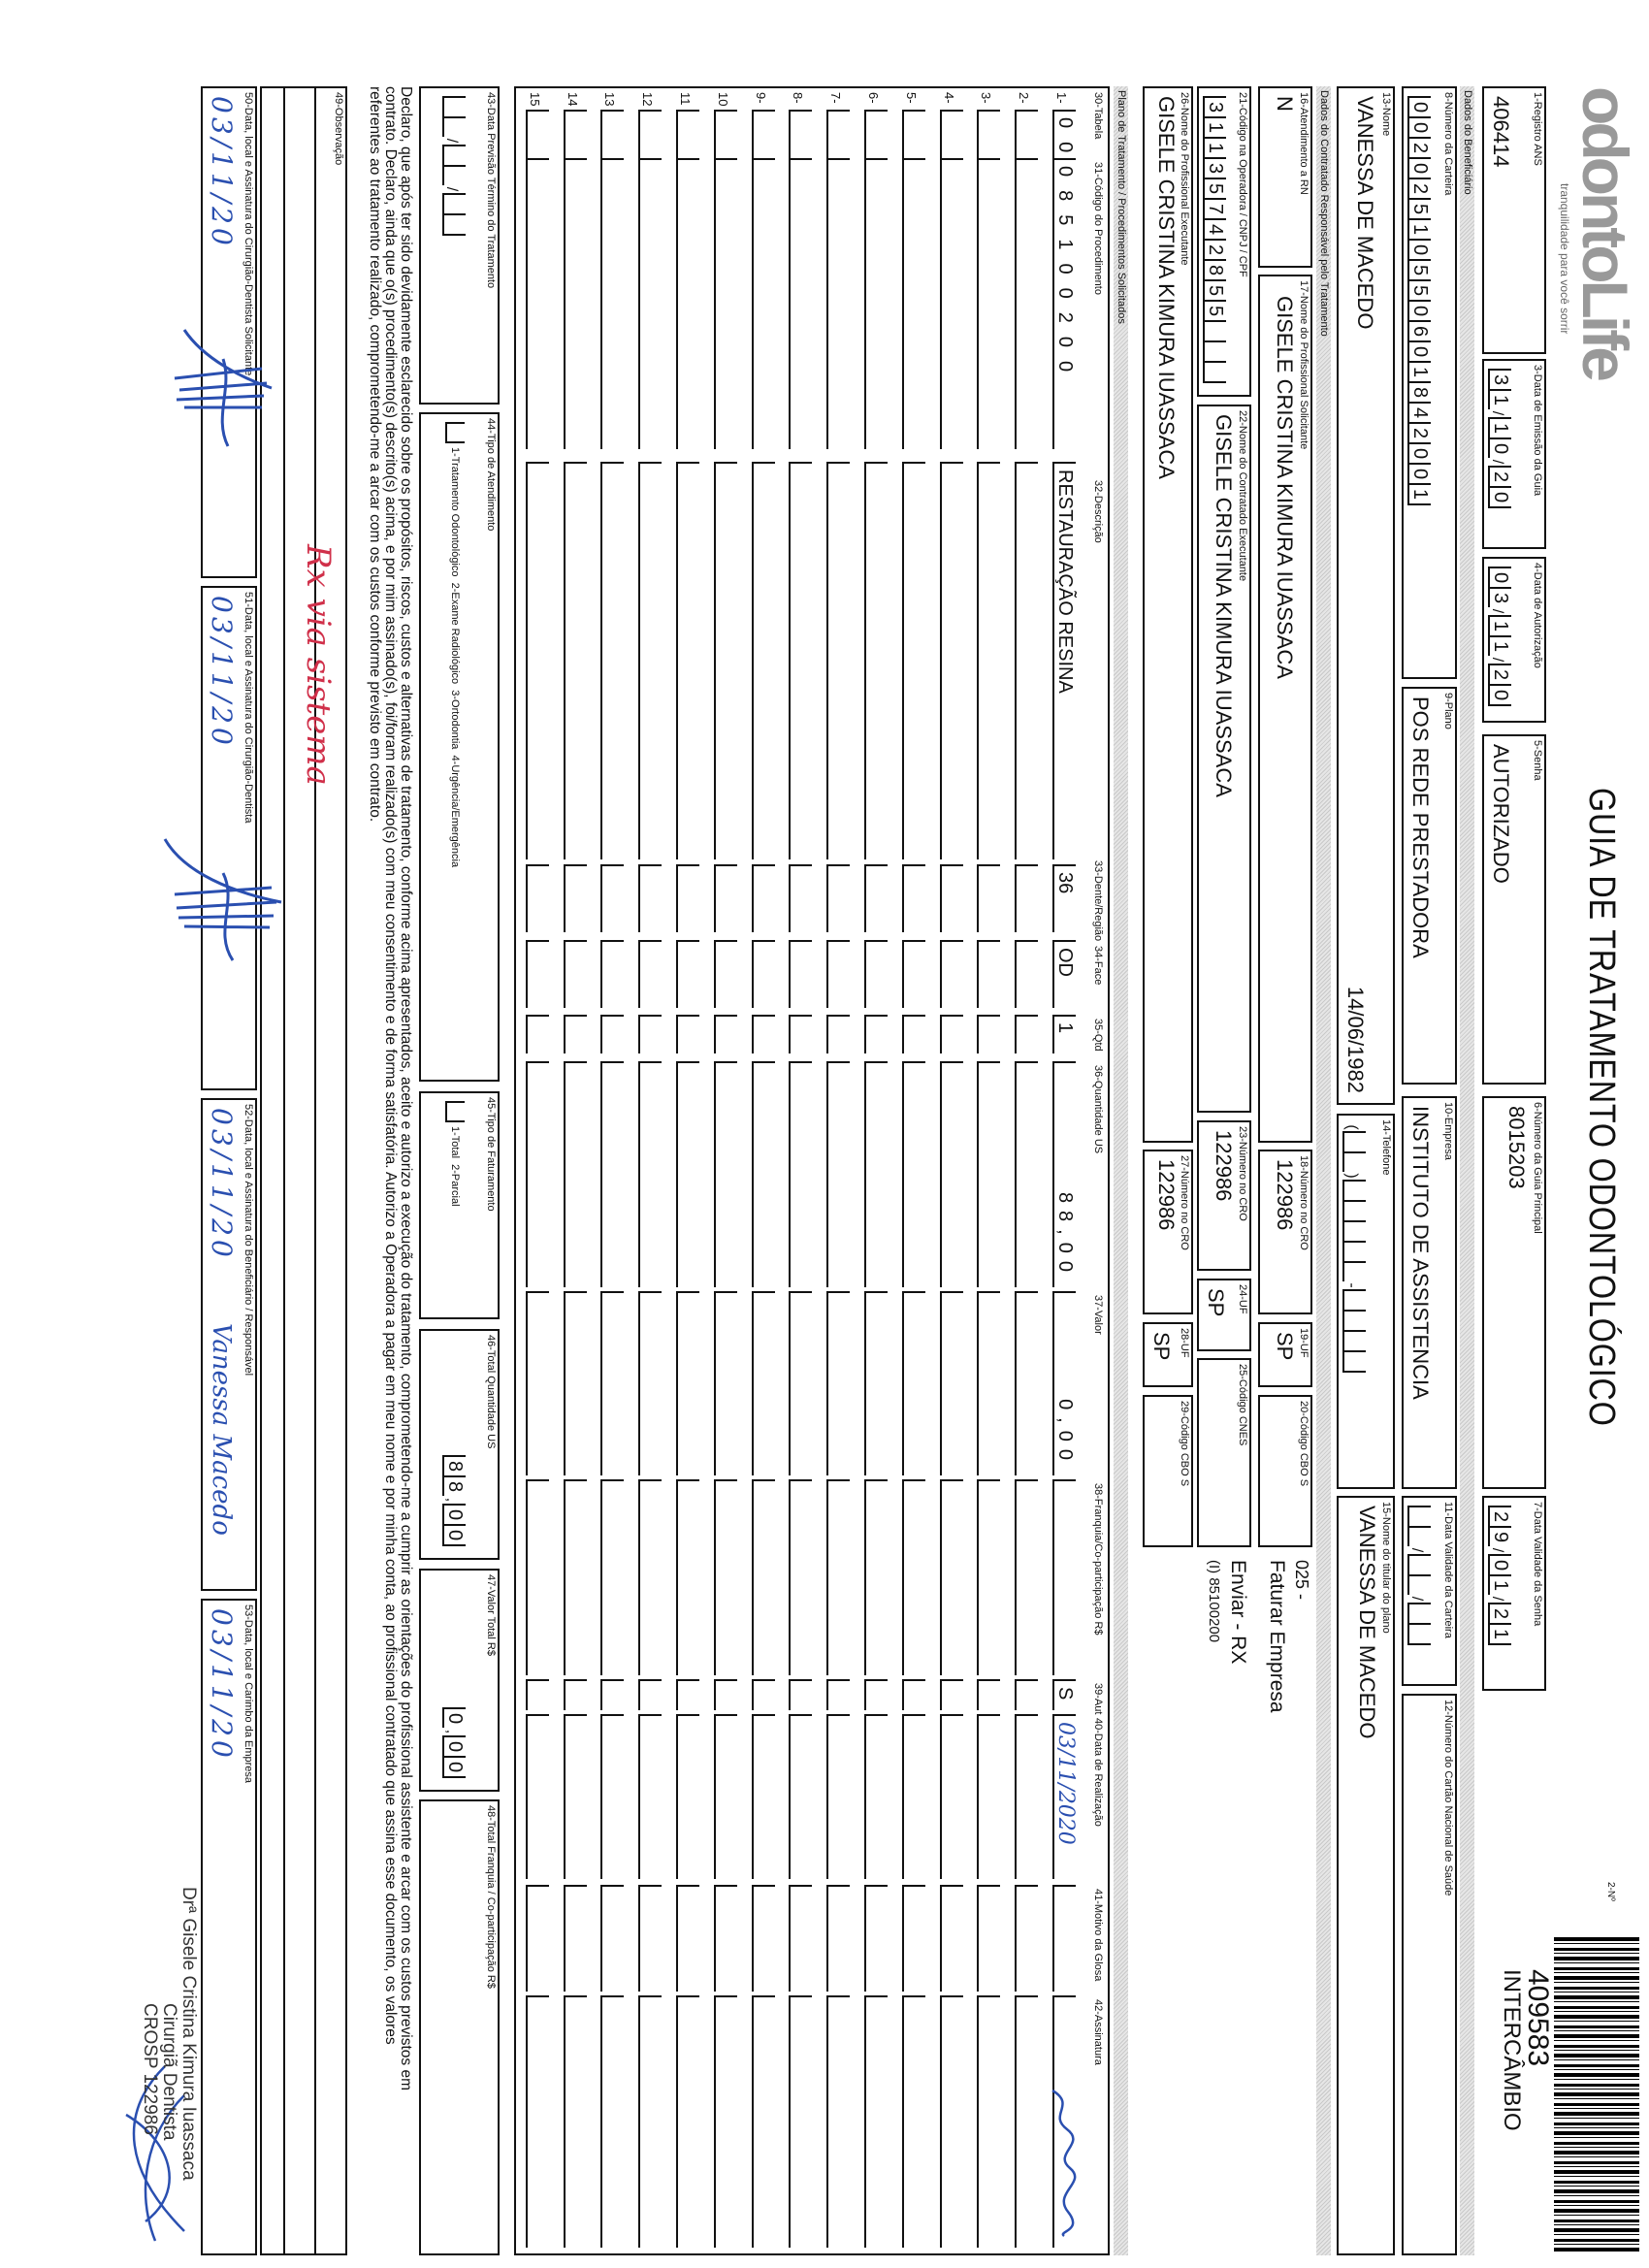 The height and width of the screenshot is (2268, 1649). Describe the element at coordinates (1065, 1796) in the screenshot. I see `cell-data: 03/11/2020` at that location.